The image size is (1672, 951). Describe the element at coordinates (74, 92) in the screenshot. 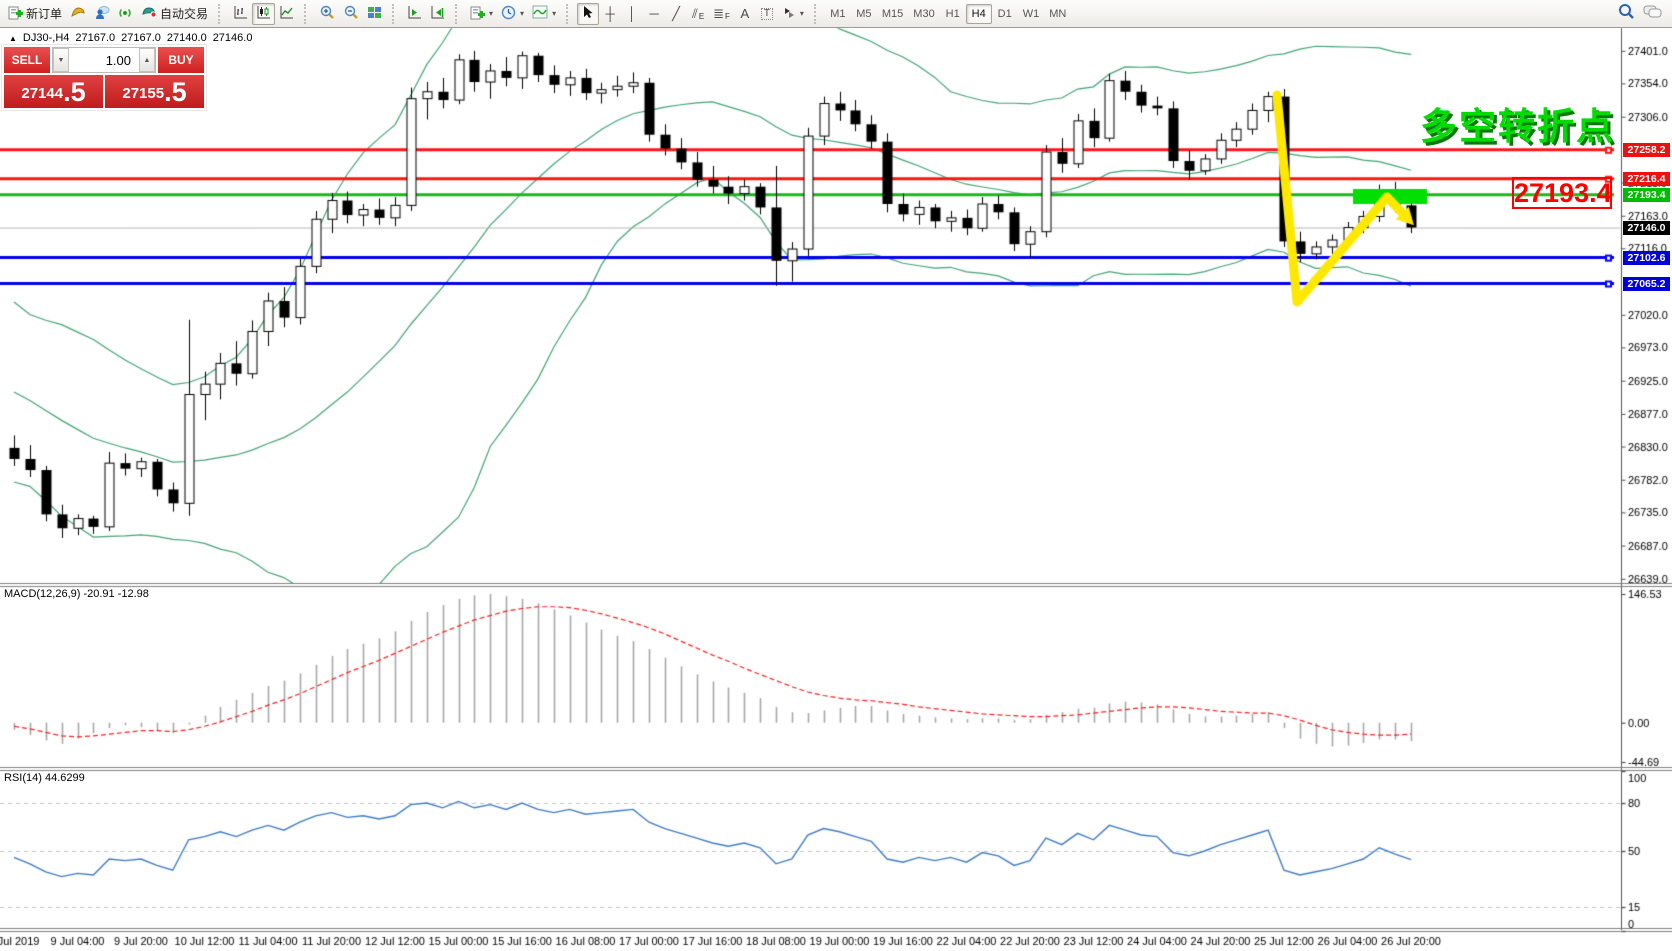

I see `sell-price-pip: .5` at that location.